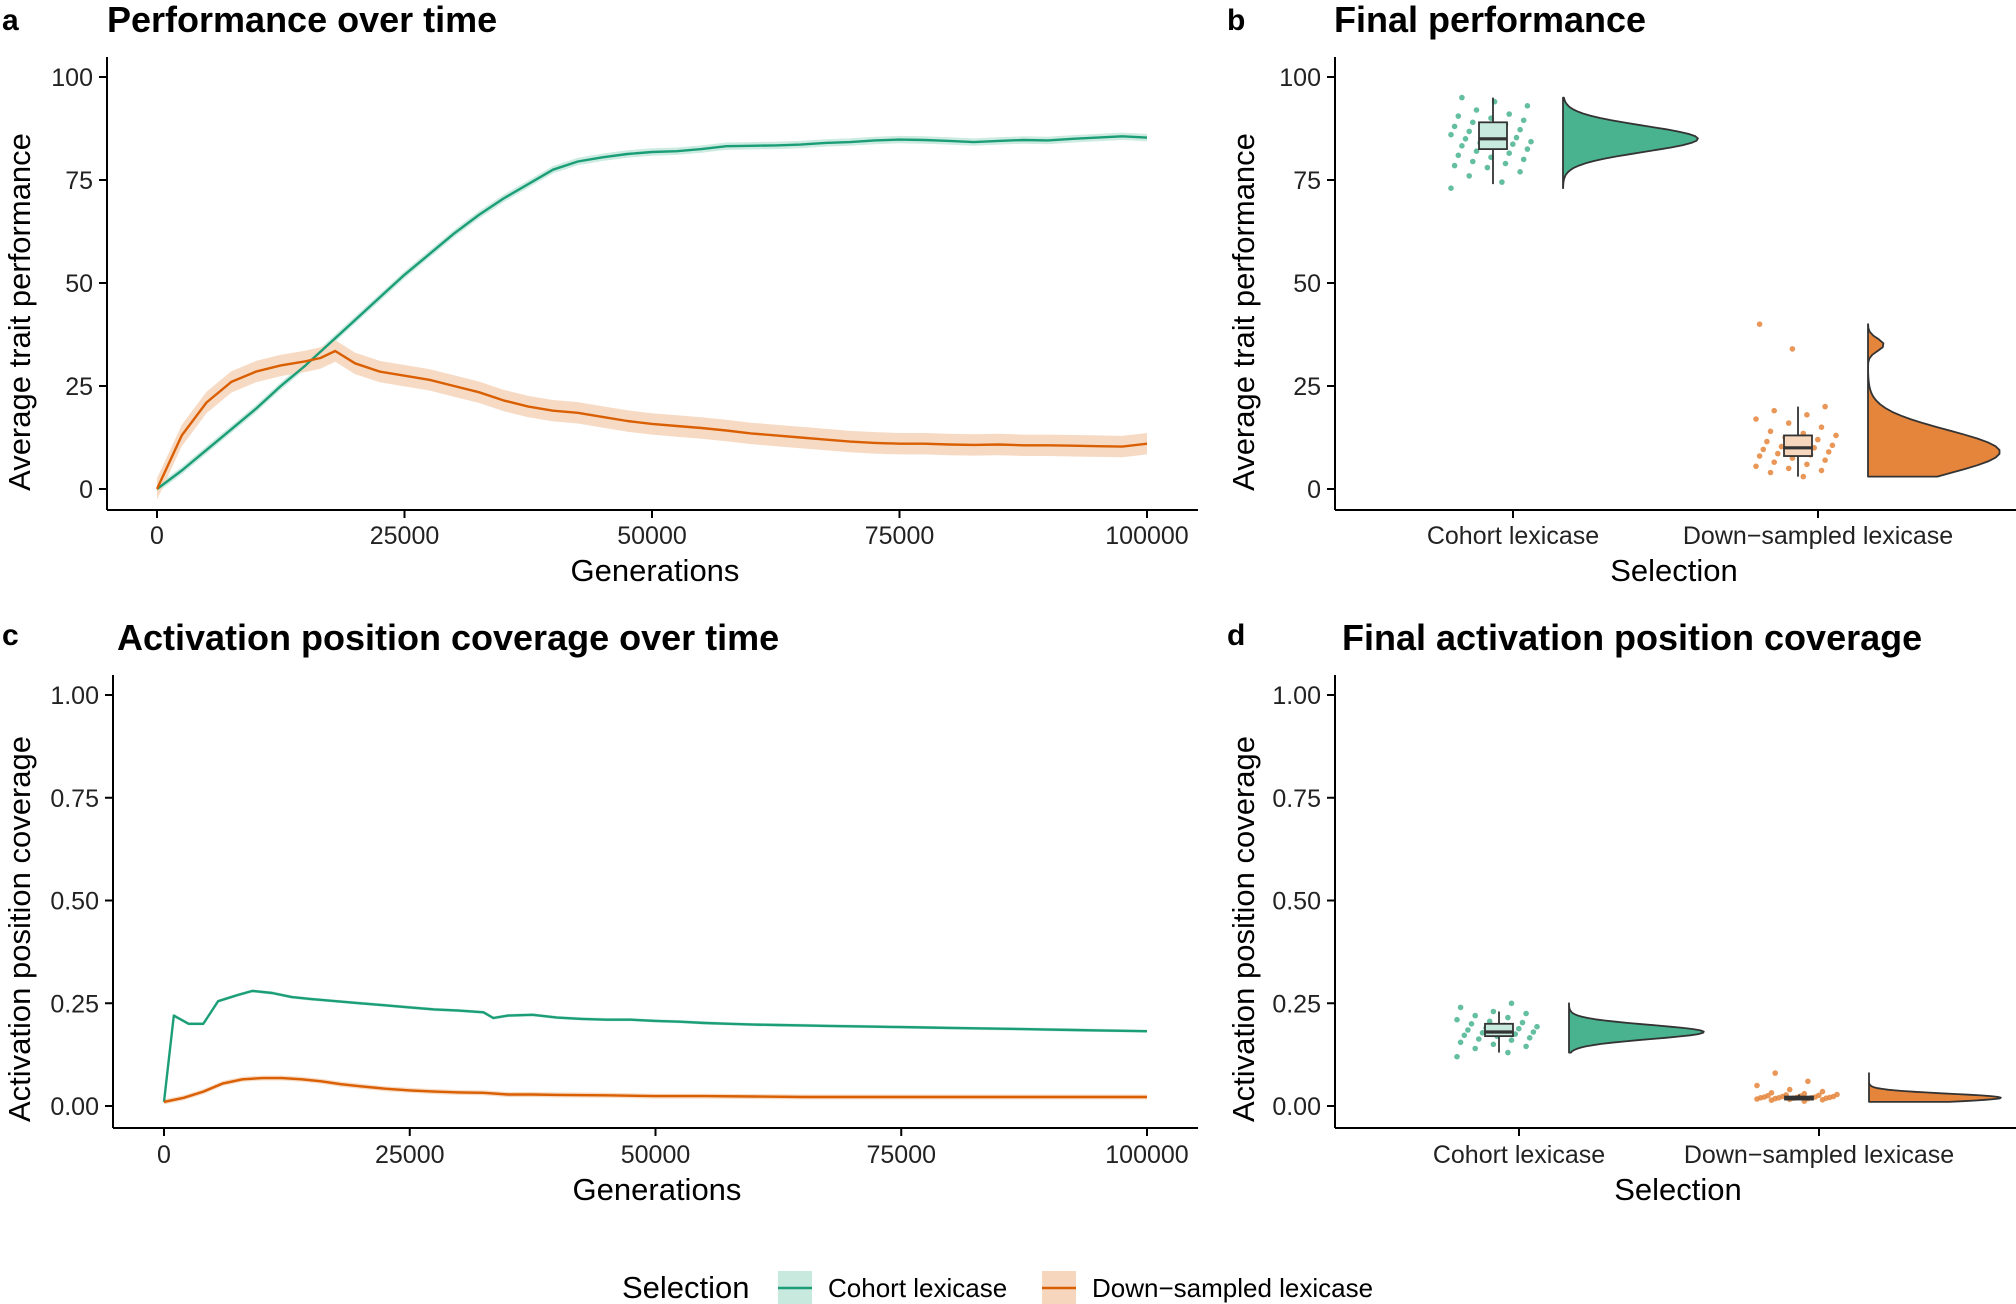 Image resolution: width=2016 pixels, height=1304 pixels. Describe the element at coordinates (1674, 570) in the screenshot. I see `panel-b-xlabel: Selection` at that location.